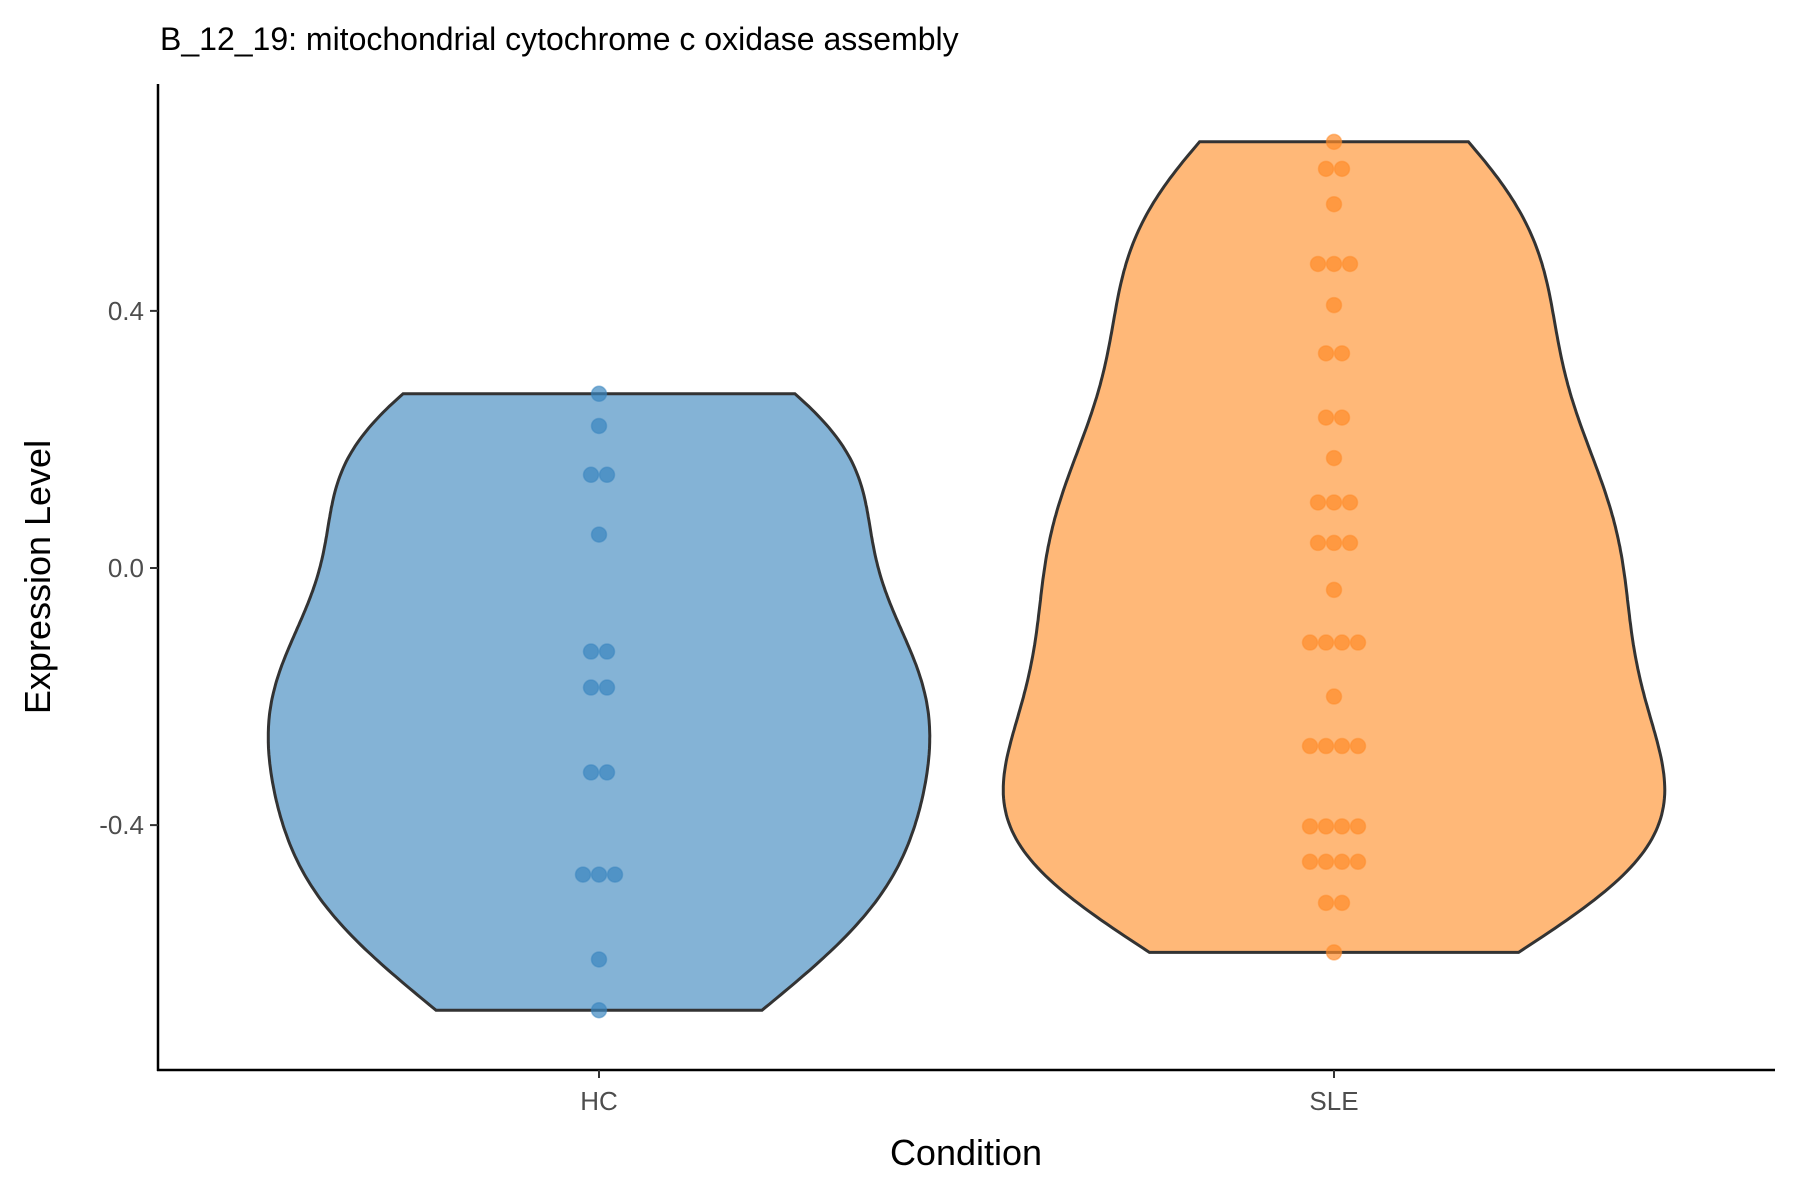  I want to click on x-tick-label: HC, so click(599, 1101).